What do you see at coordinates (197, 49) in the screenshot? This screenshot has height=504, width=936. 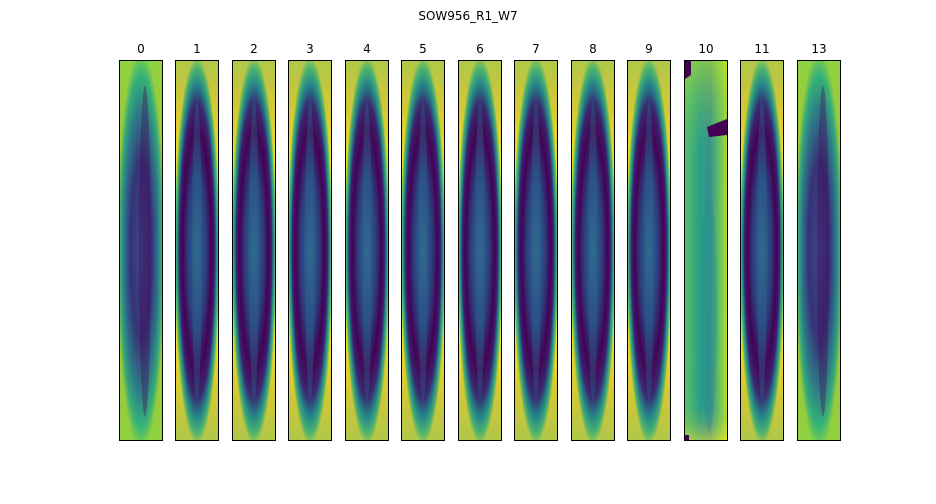 I see `panel-label: 1` at bounding box center [197, 49].